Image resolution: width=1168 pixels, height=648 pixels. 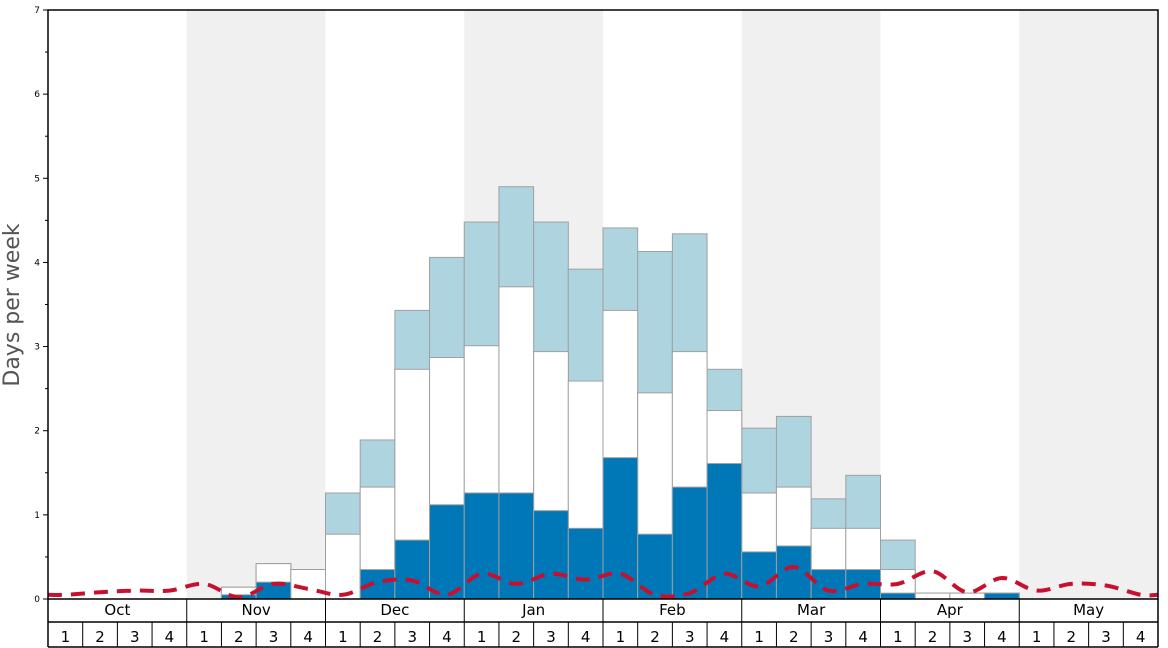 I want to click on month-label-nov: Nov, so click(x=255, y=610).